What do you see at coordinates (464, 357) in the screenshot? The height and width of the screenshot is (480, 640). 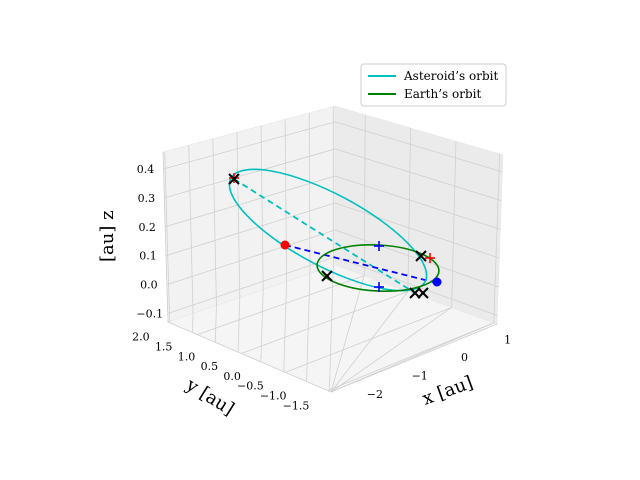 I see `x-tick-label: 0` at bounding box center [464, 357].